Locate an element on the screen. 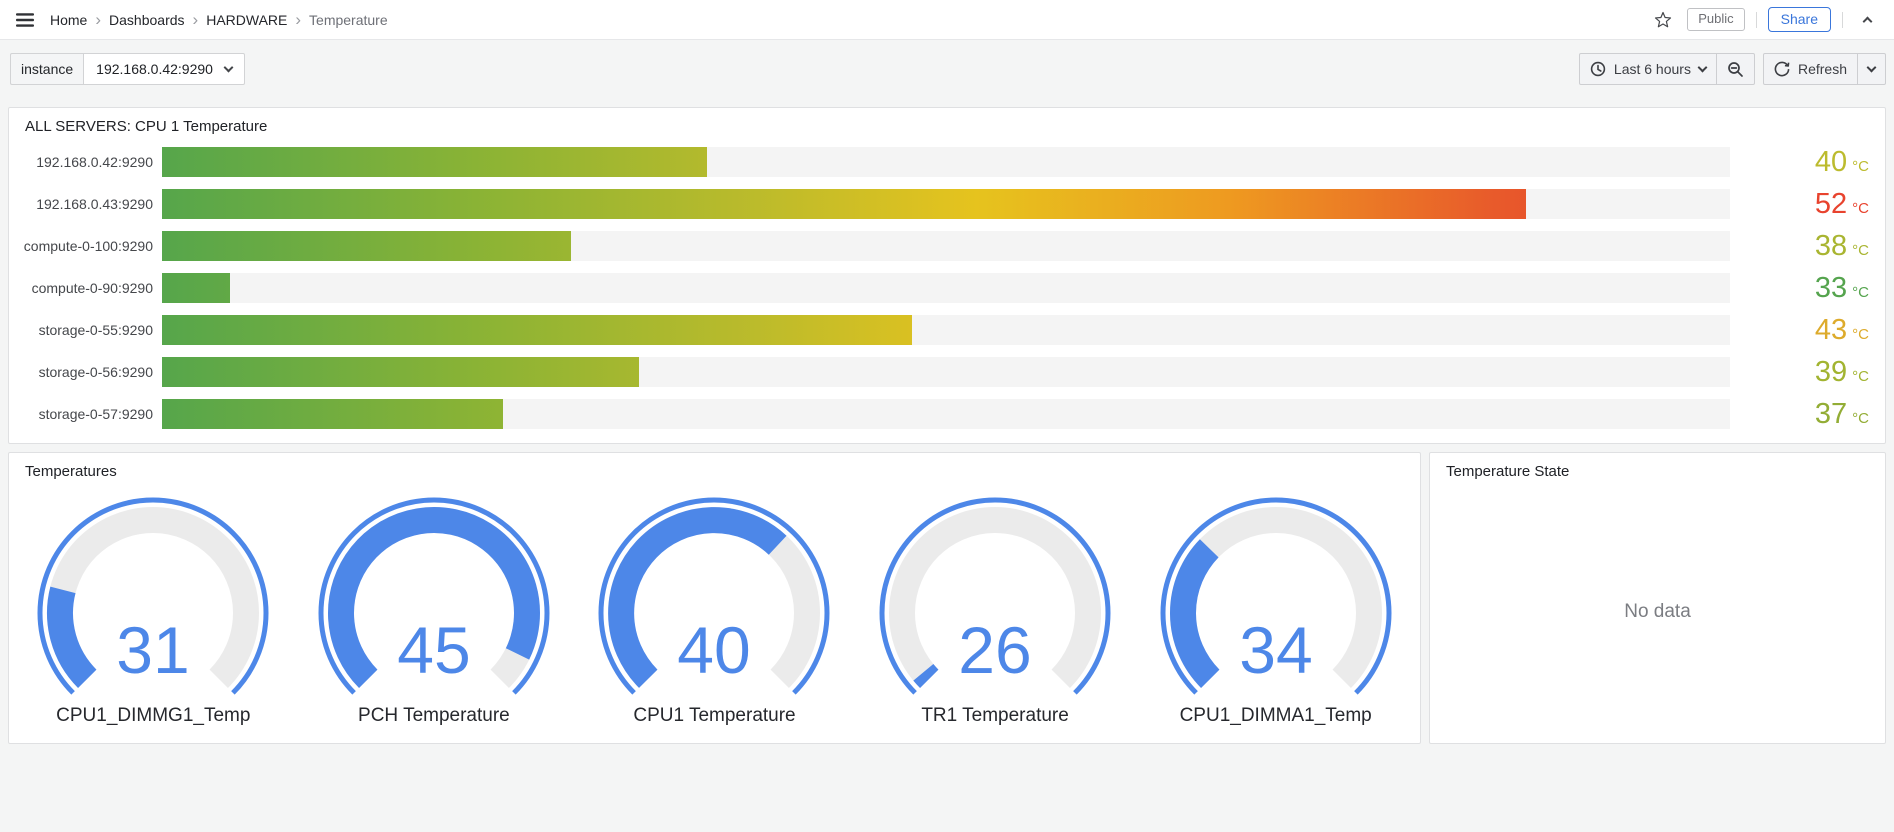 The width and height of the screenshot is (1894, 832). panel-title: ALL SERVERS: CPU 1 Temperature is located at coordinates (146, 126).